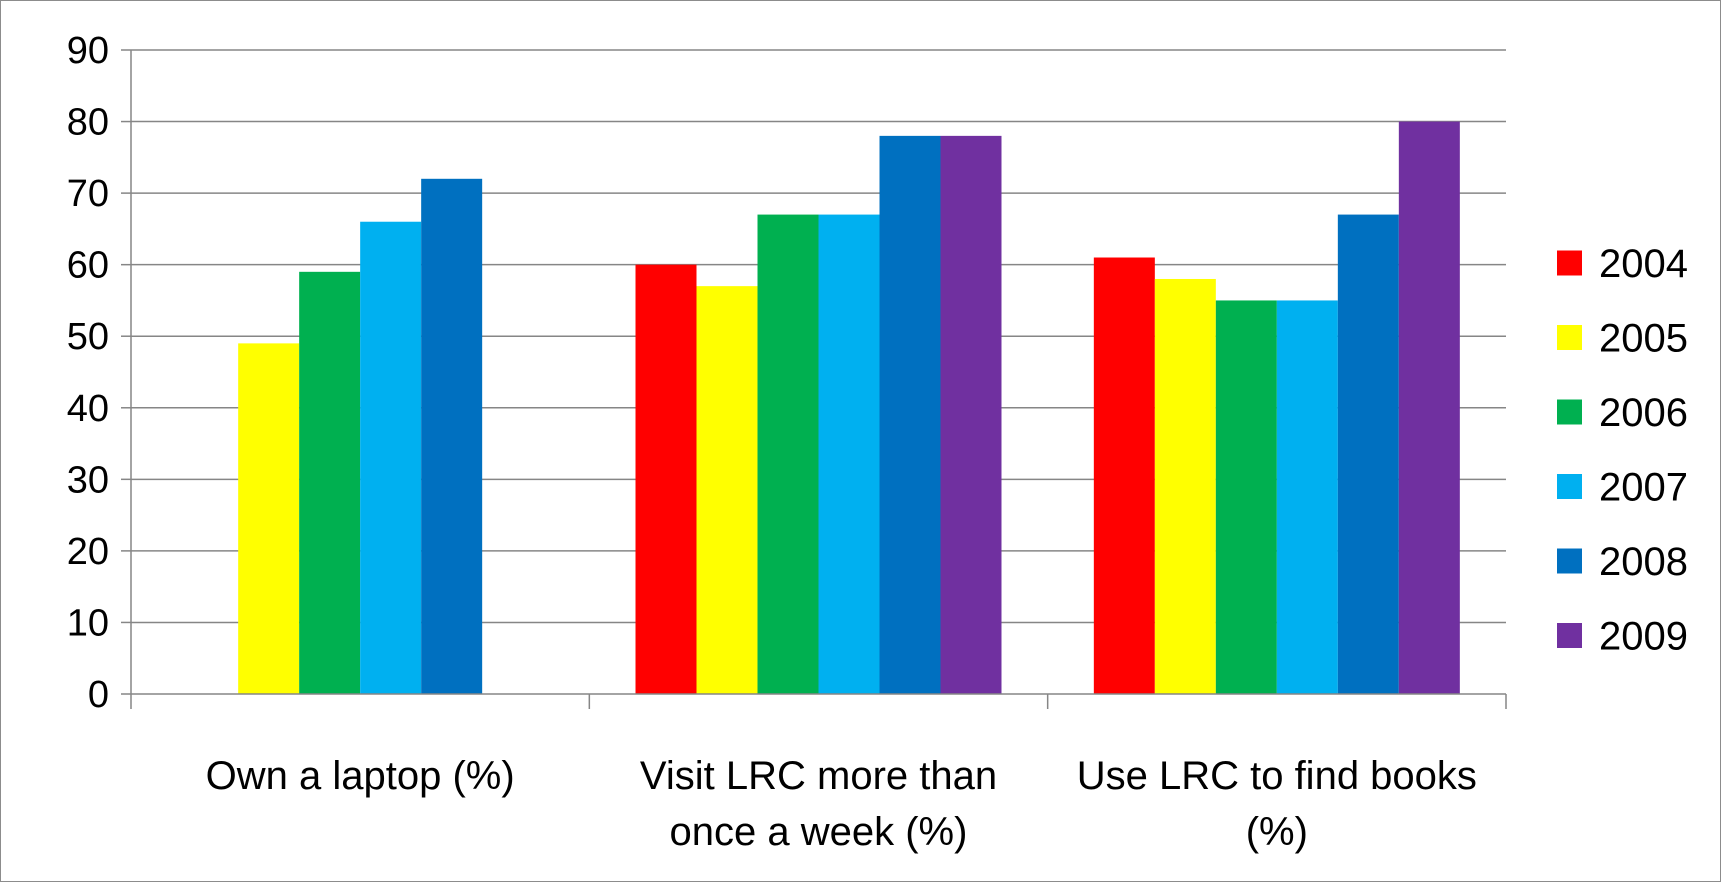 The image size is (1721, 882). What do you see at coordinates (1569, 412) in the screenshot?
I see `legend-swatch-2006` at bounding box center [1569, 412].